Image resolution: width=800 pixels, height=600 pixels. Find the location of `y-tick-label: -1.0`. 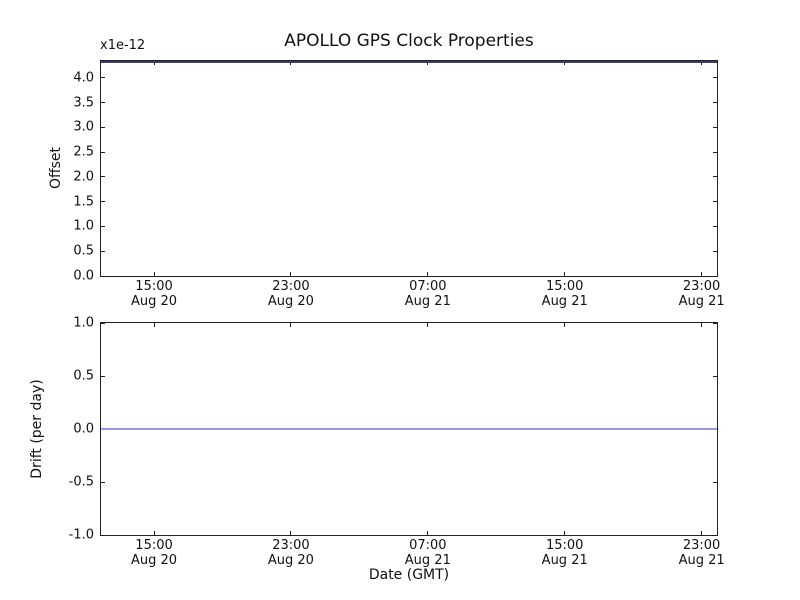

y-tick-label: -1.0 is located at coordinates (81, 535).